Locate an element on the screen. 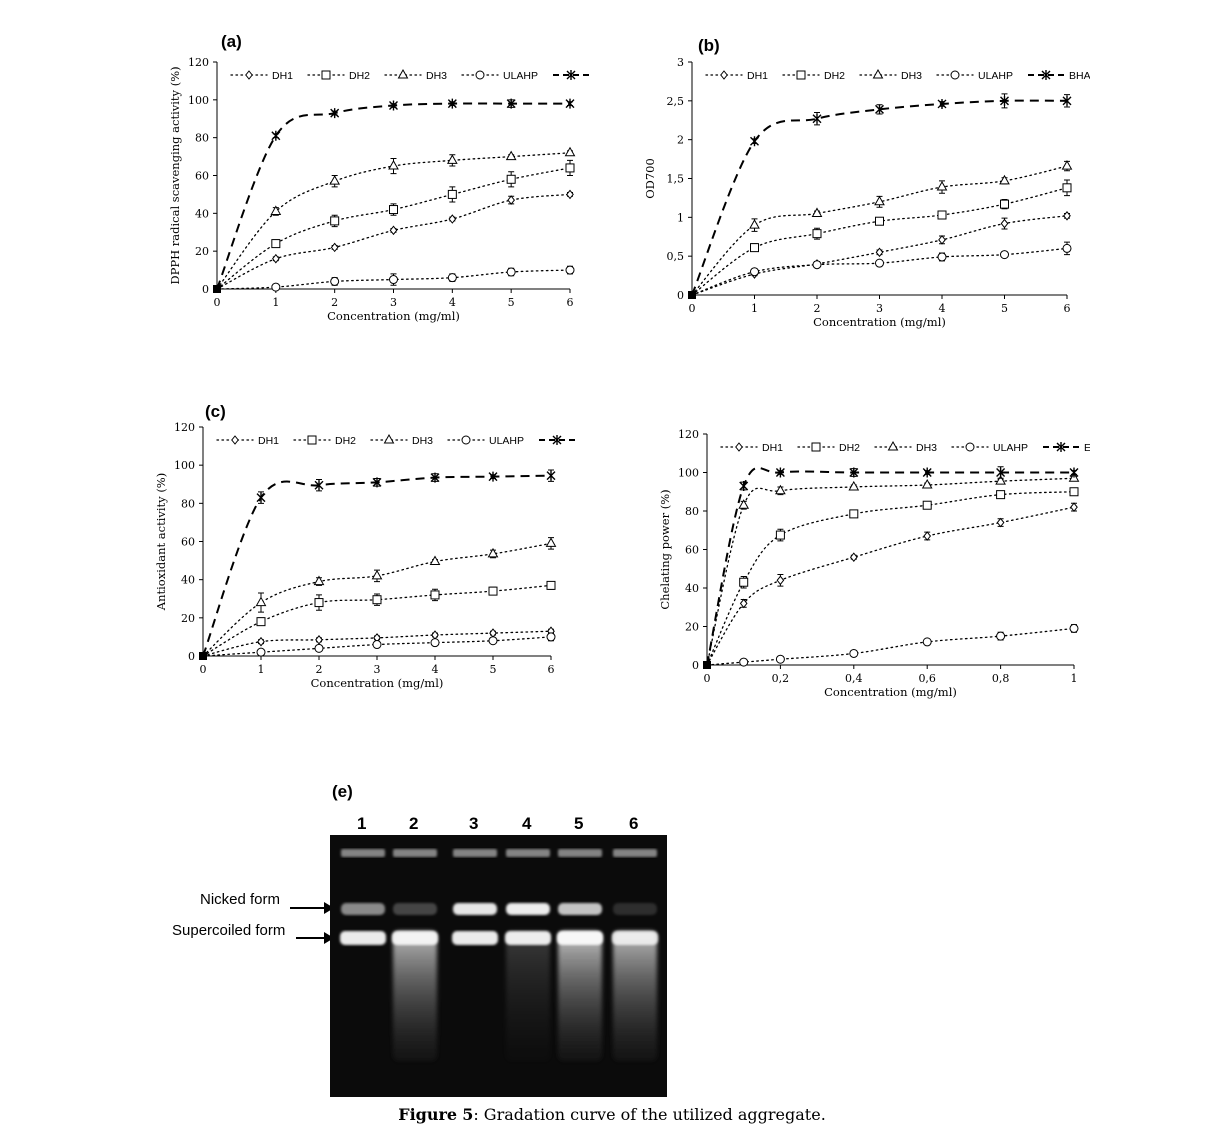 The width and height of the screenshot is (1224, 1137). legend-entry-dh3: DH3 is located at coordinates (415, 75).